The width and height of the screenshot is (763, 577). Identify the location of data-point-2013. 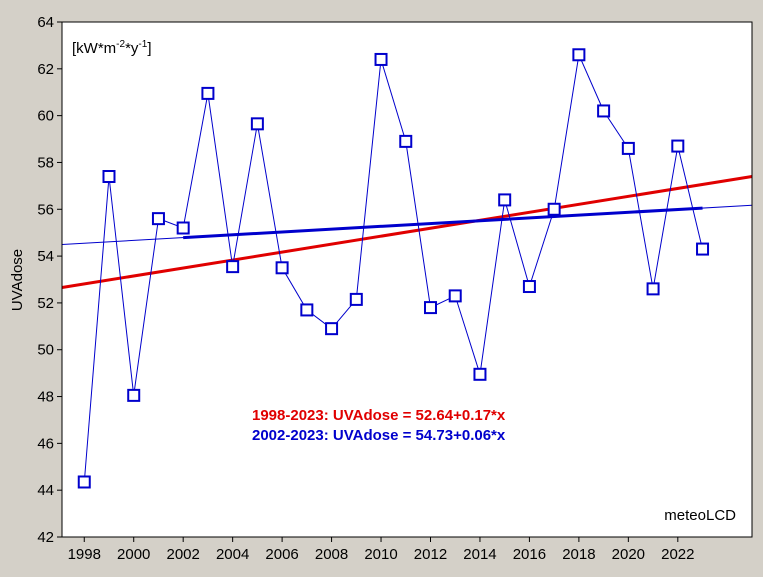
(455, 296).